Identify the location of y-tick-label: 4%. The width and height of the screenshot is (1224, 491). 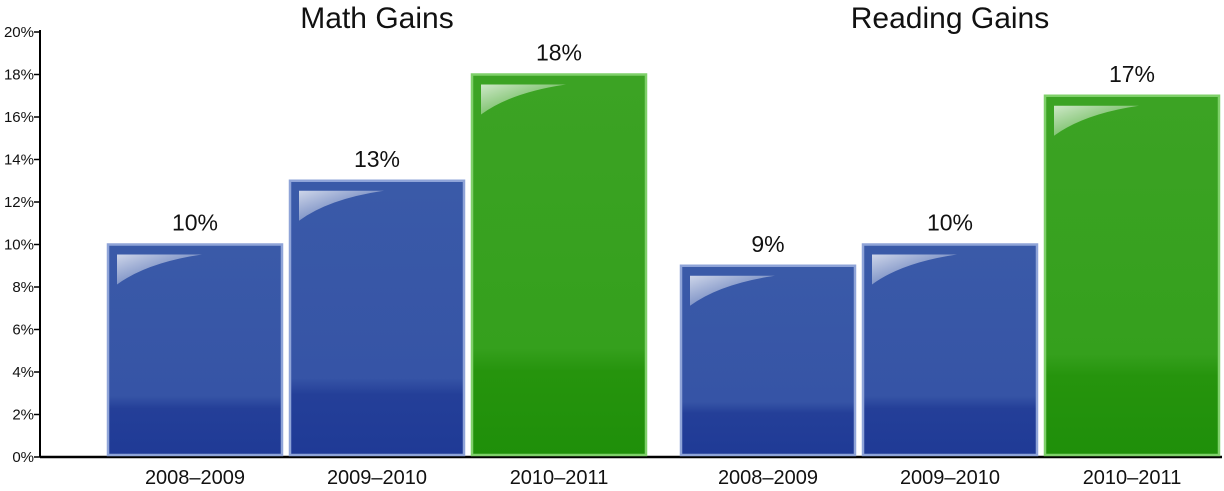
(23, 372).